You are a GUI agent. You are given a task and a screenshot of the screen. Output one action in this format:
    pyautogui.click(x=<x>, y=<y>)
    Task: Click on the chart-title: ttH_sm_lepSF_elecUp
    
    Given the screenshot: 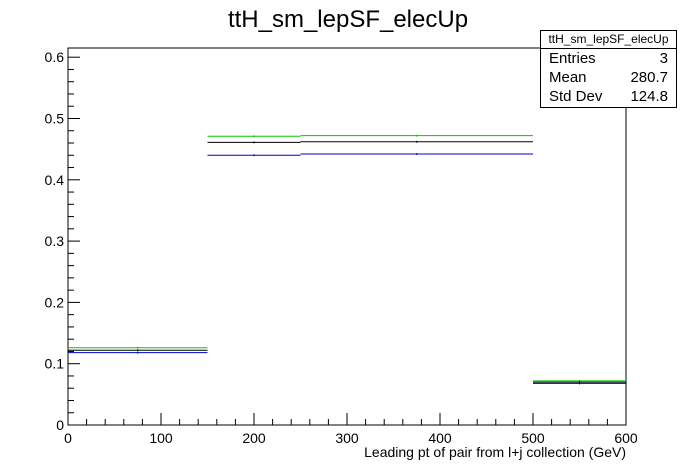 What is the action you would take?
    pyautogui.click(x=348, y=19)
    